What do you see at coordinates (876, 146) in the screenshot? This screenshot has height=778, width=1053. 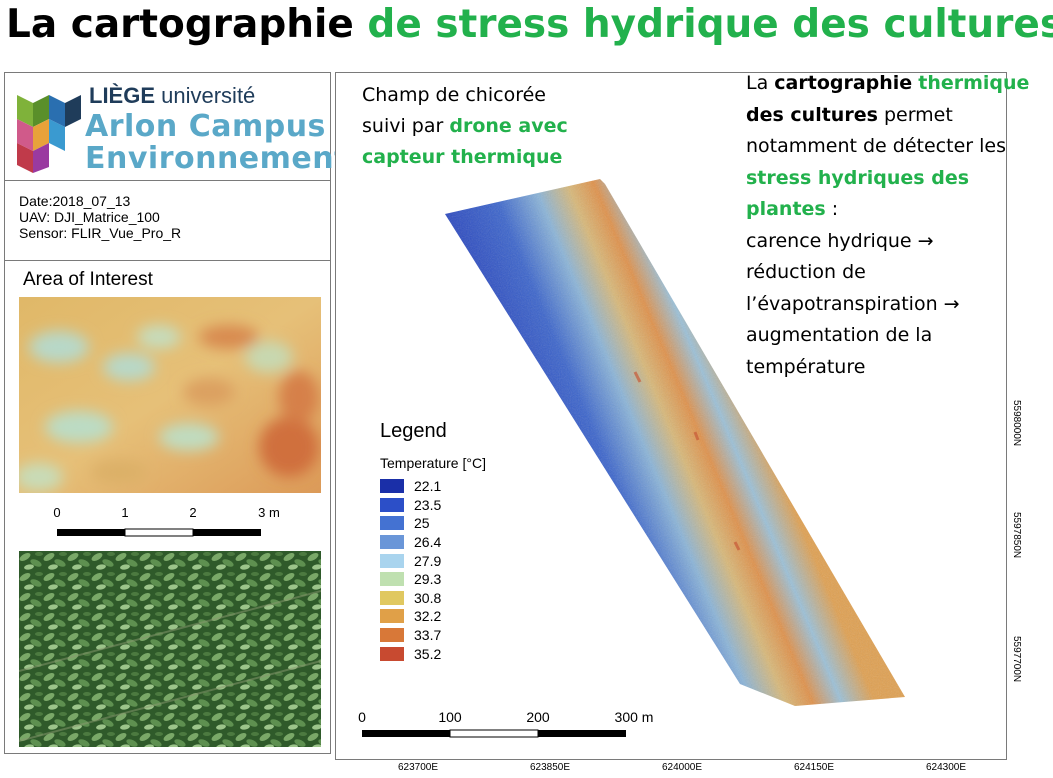 I see `explanation-line-3: notamment de détecter les` at bounding box center [876, 146].